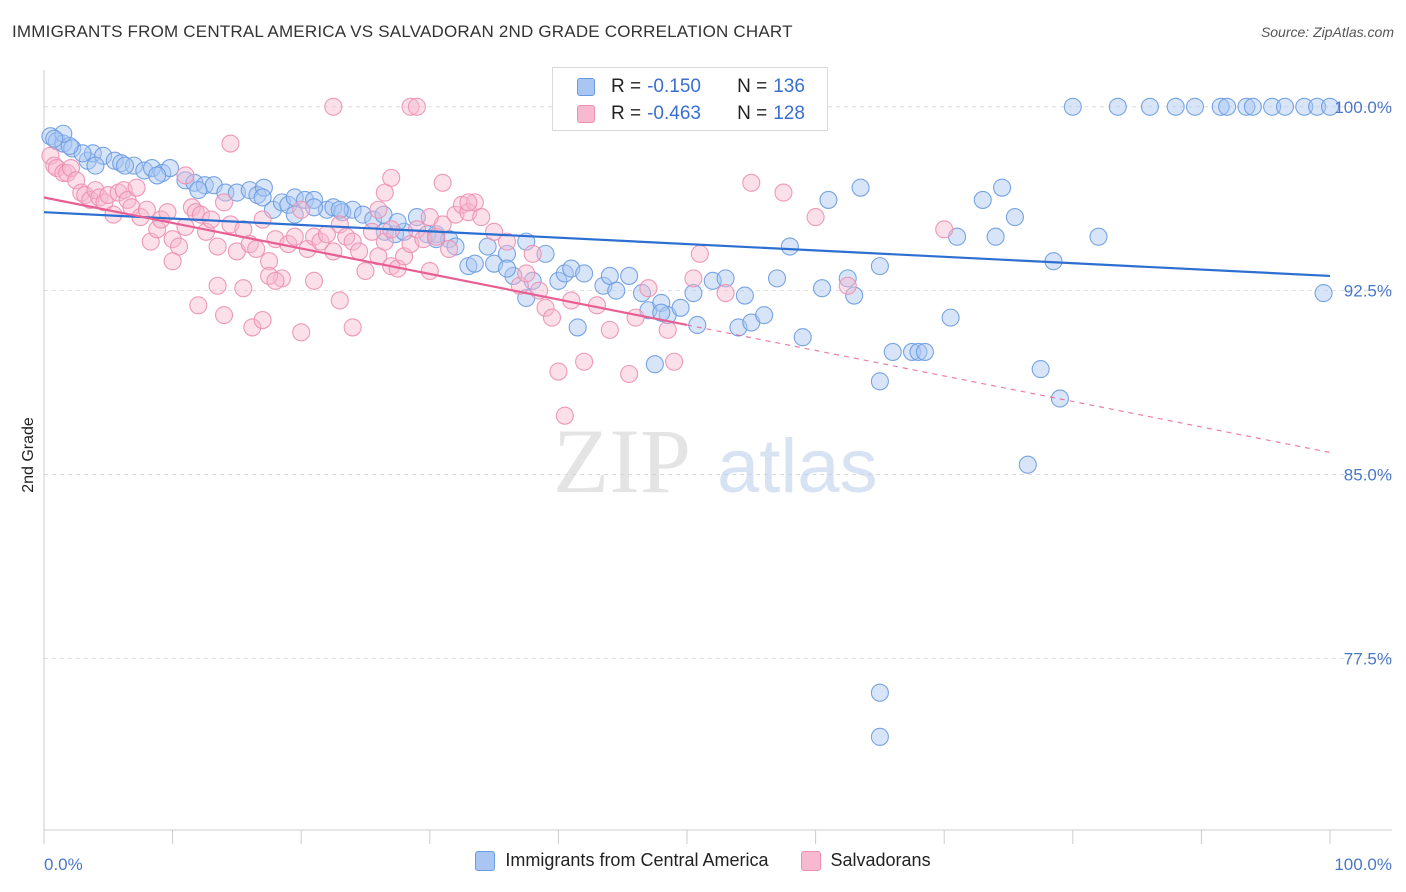  I want to click on bottom-legend-item-pink: Salvadorans, so click(865, 860).